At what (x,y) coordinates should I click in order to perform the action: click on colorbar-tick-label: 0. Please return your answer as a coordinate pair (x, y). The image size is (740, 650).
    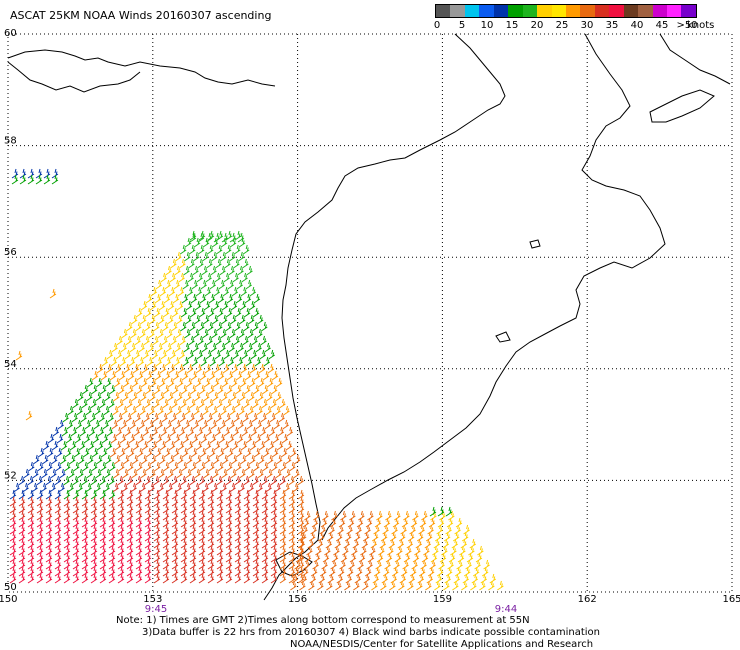
    Looking at the image, I should click on (437, 25).